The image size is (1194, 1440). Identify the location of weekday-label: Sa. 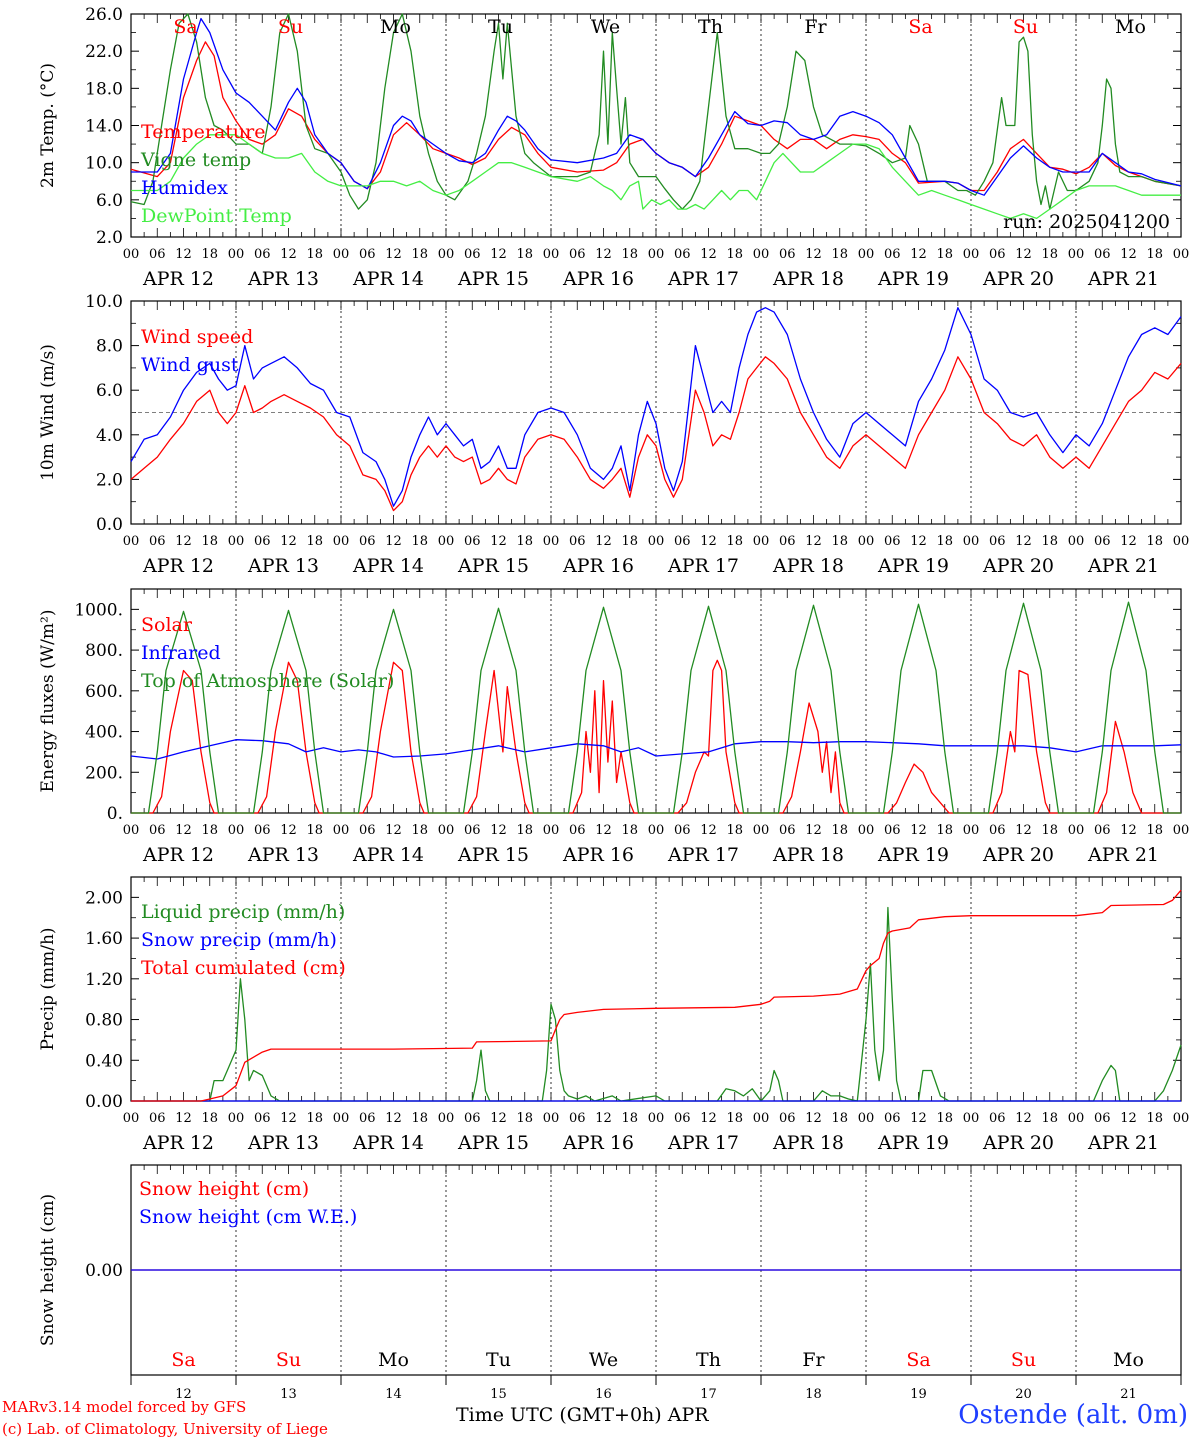
(920, 27).